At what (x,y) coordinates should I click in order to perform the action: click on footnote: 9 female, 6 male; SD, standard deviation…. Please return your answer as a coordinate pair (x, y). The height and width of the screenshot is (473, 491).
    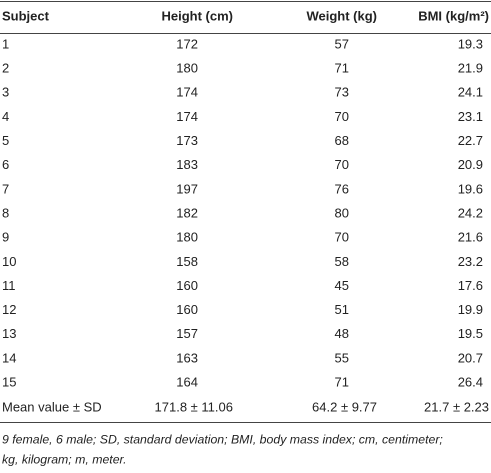
    Looking at the image, I should click on (222, 439).